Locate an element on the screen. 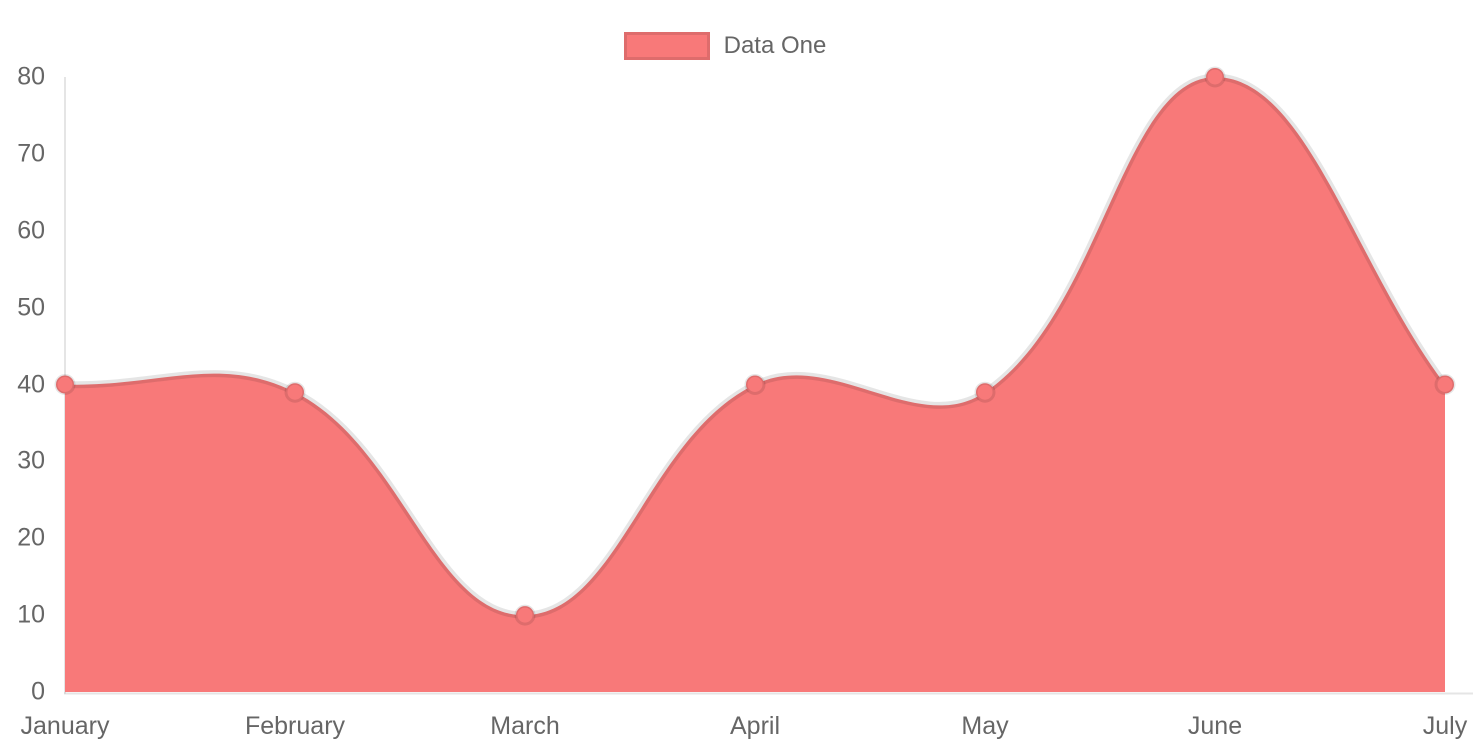  y-tick-label: 60 is located at coordinates (31, 230).